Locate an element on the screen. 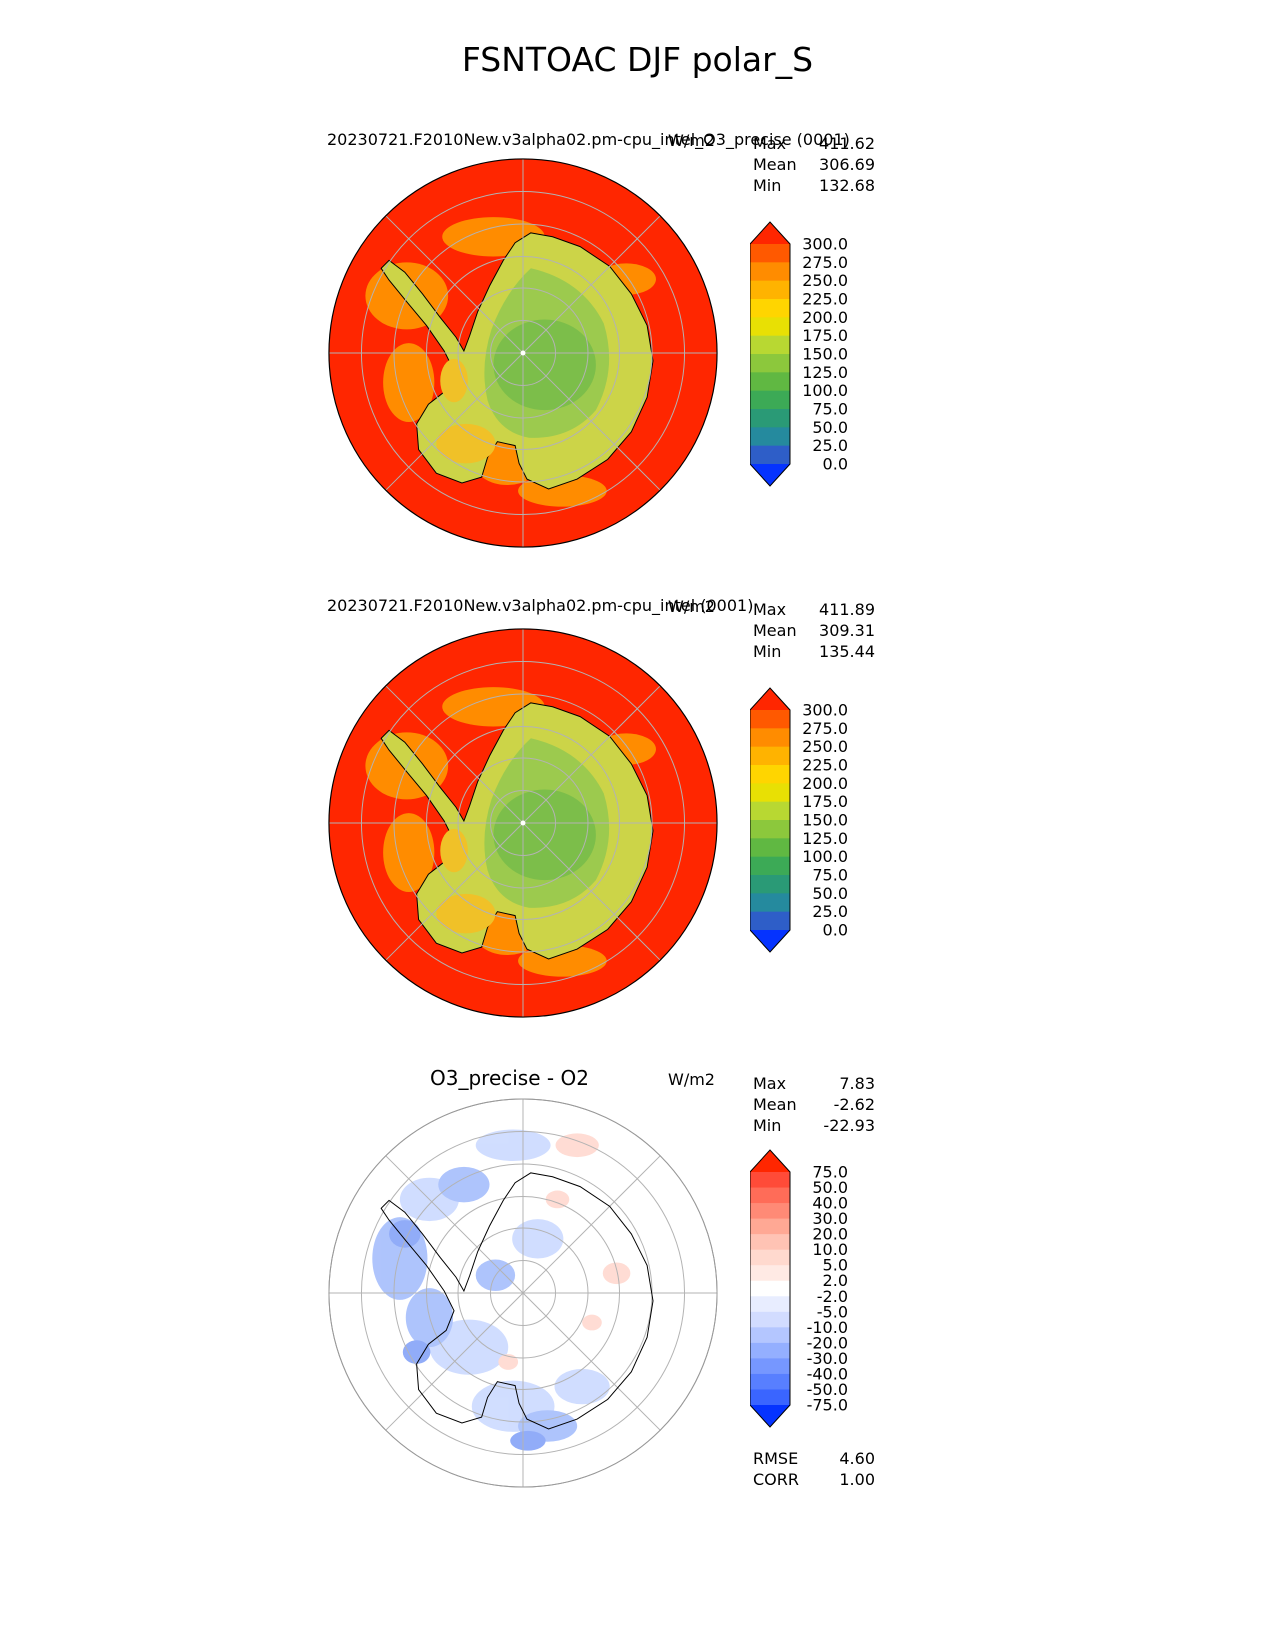 The image size is (1275, 1650). panel3-stats: Max 7.83 Mean -2.62 Min -22.93 is located at coordinates (814, 1104).